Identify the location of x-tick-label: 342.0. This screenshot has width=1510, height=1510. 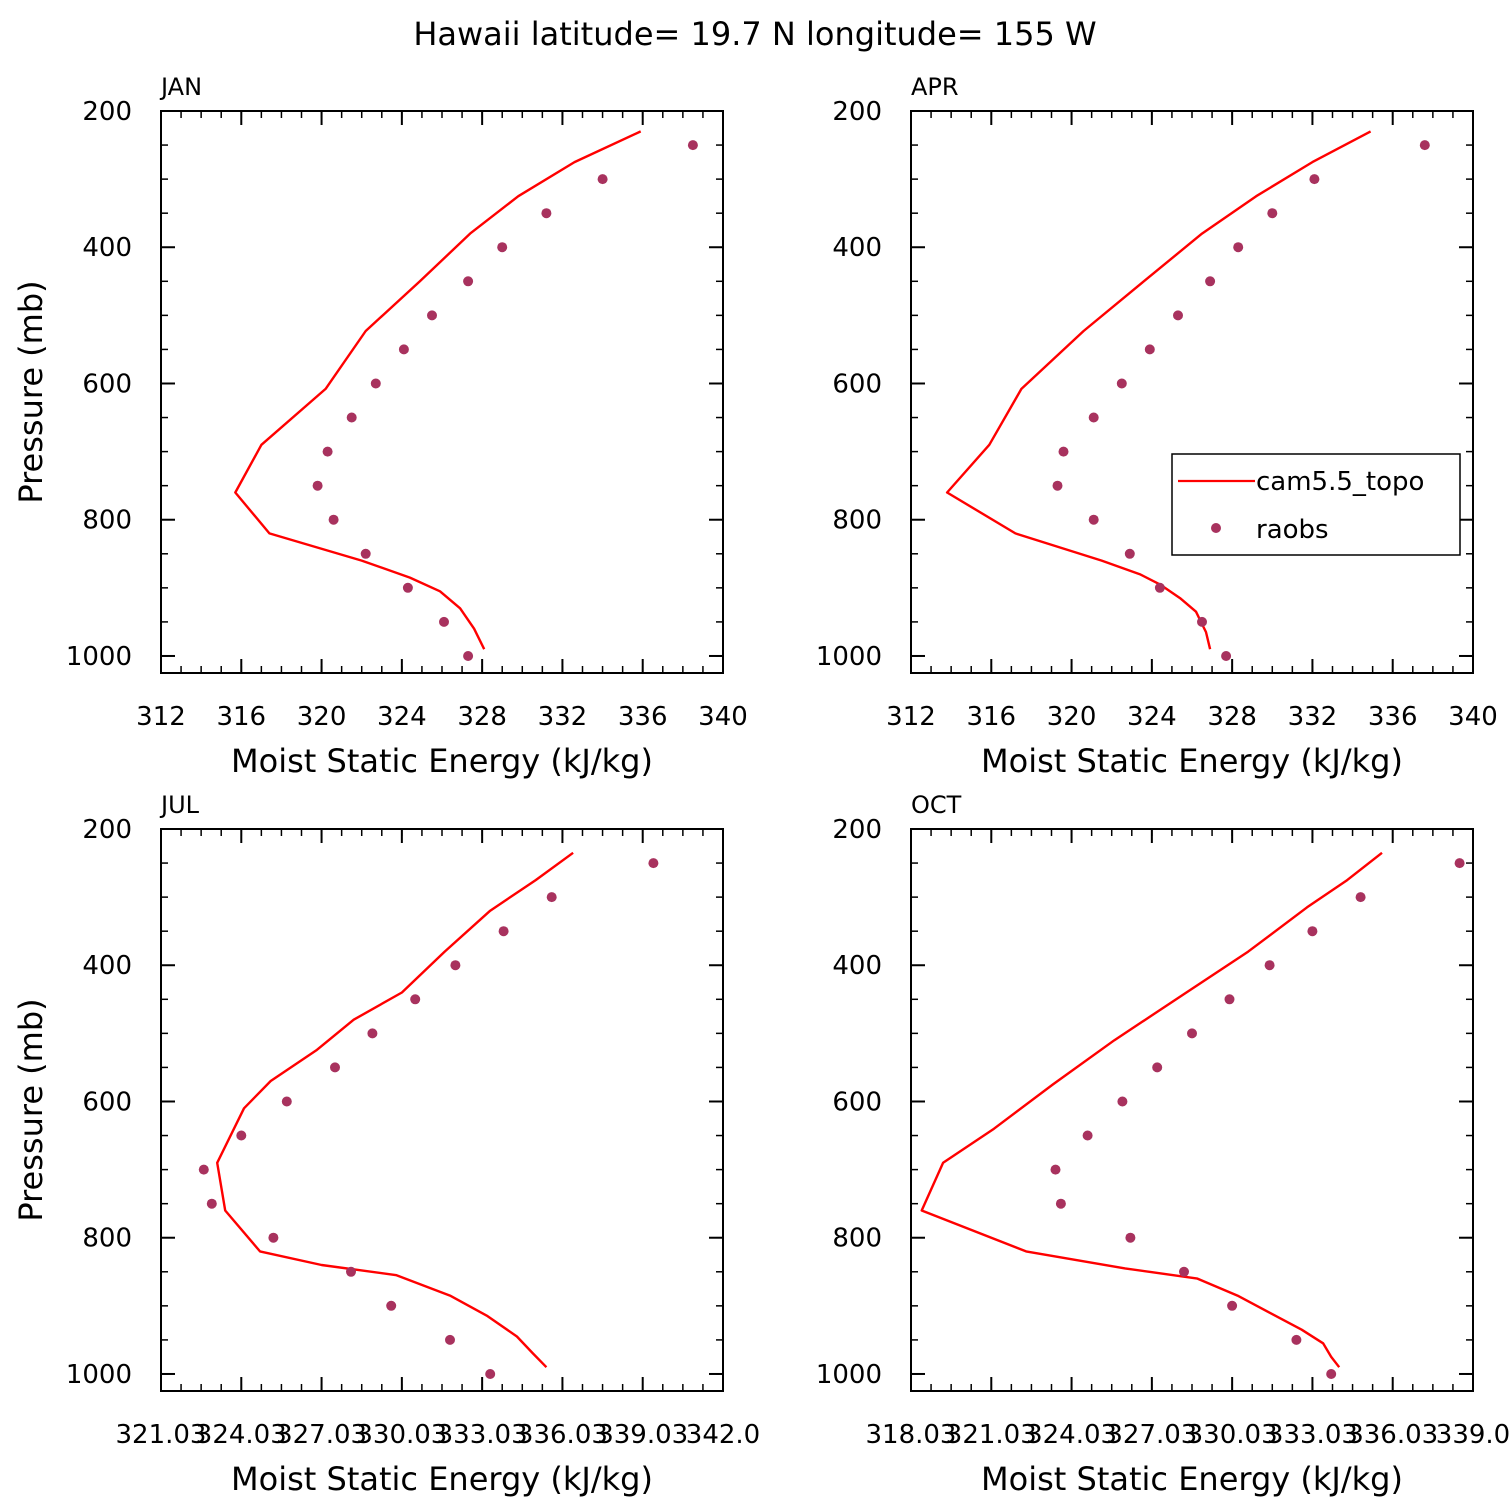
(723, 1435).